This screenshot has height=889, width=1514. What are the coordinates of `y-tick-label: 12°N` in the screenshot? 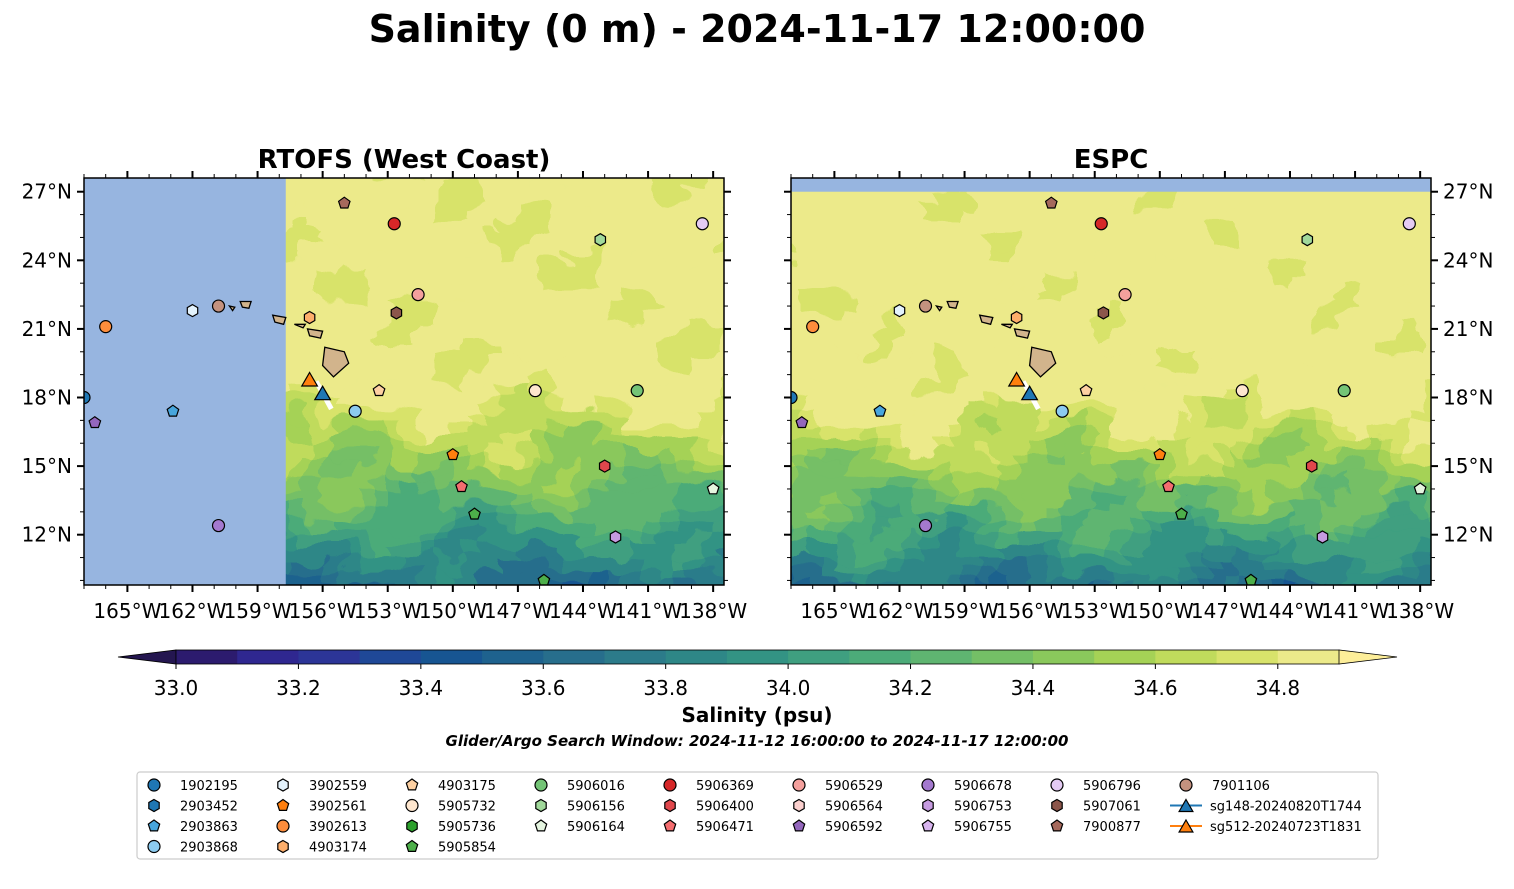 It's located at (1468, 535).